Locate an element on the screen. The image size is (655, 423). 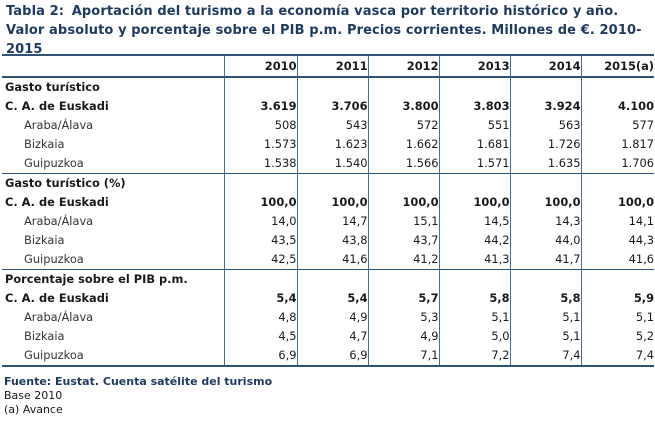
section-heading-row: Gasto turístico is located at coordinates (328, 87).